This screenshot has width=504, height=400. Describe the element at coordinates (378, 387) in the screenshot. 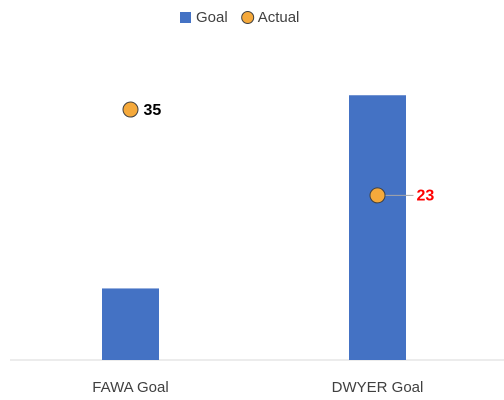

I see `x-tick-label: DWYER Goal` at that location.